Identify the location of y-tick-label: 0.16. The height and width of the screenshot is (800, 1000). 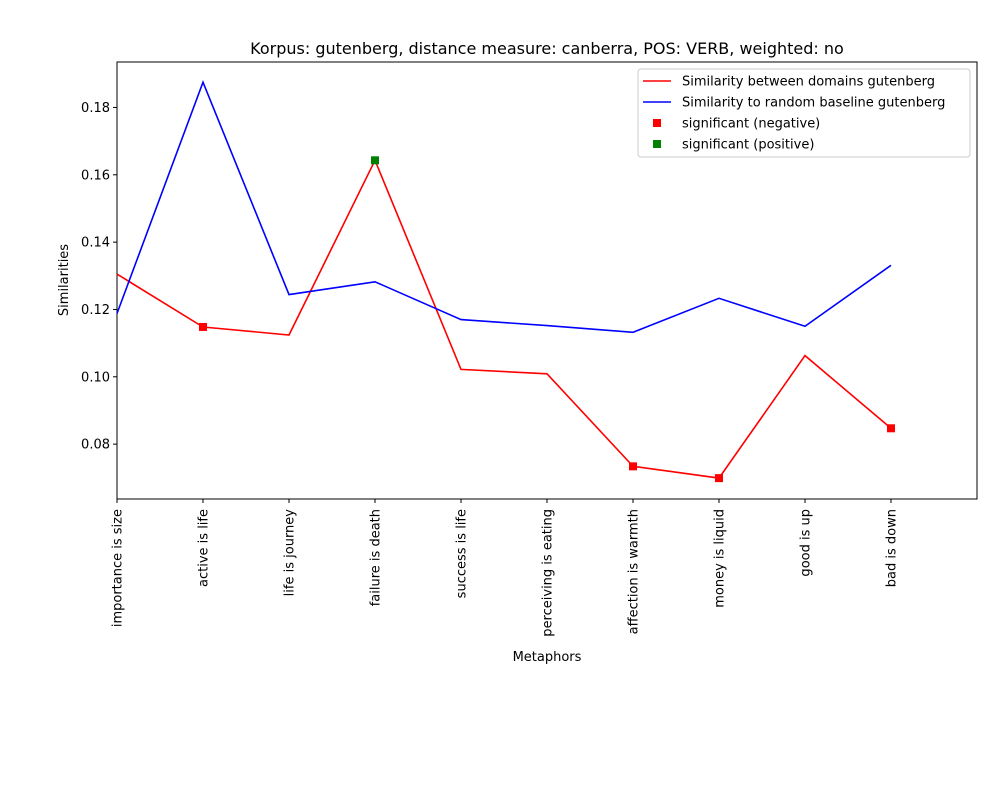
(95, 175).